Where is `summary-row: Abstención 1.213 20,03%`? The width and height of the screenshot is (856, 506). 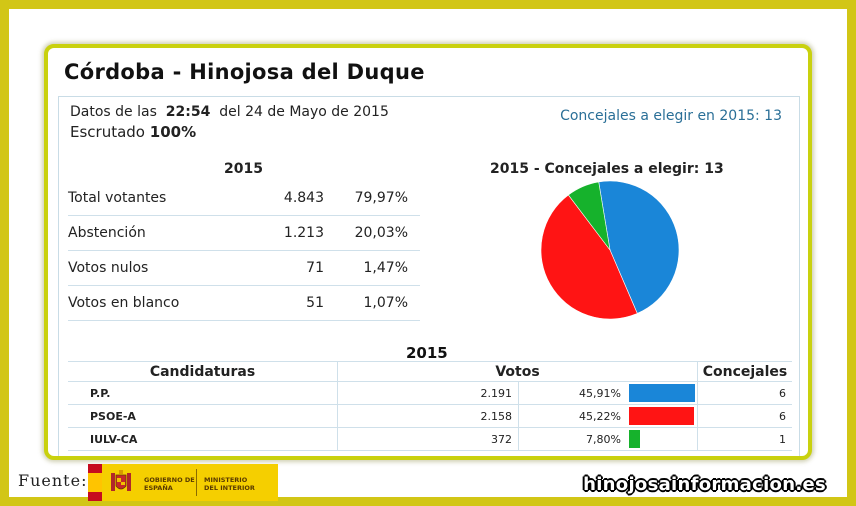 summary-row: Abstención 1.213 20,03% is located at coordinates (244, 233).